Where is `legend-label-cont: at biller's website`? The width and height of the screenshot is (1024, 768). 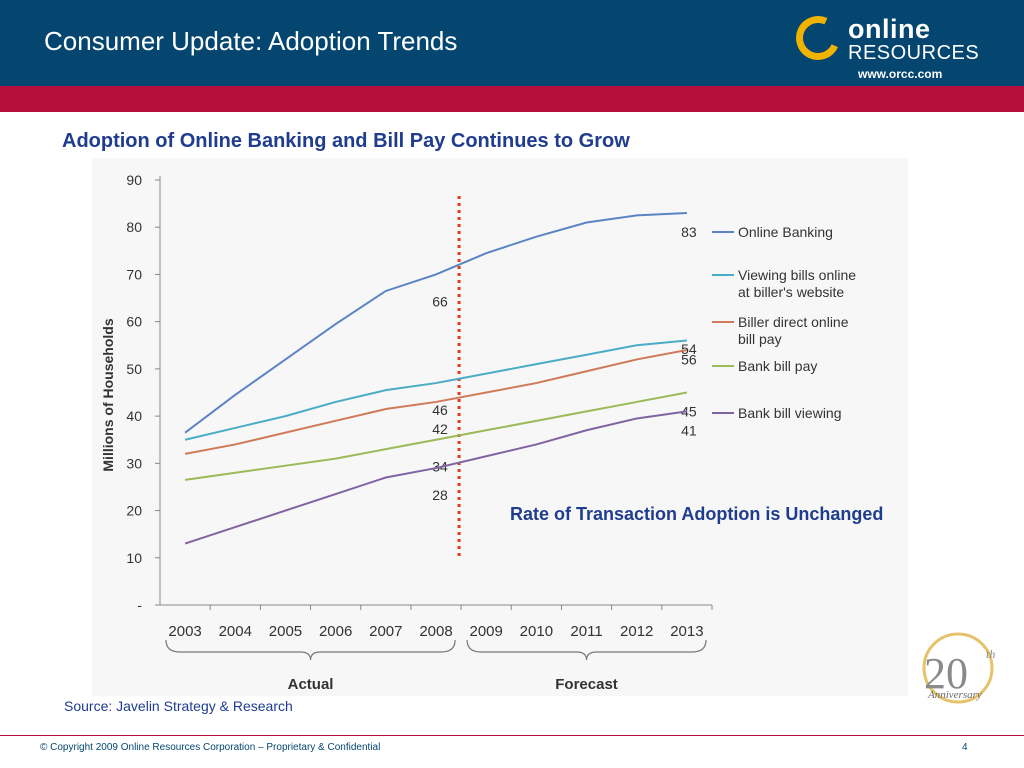 legend-label-cont: at biller's website is located at coordinates (791, 292).